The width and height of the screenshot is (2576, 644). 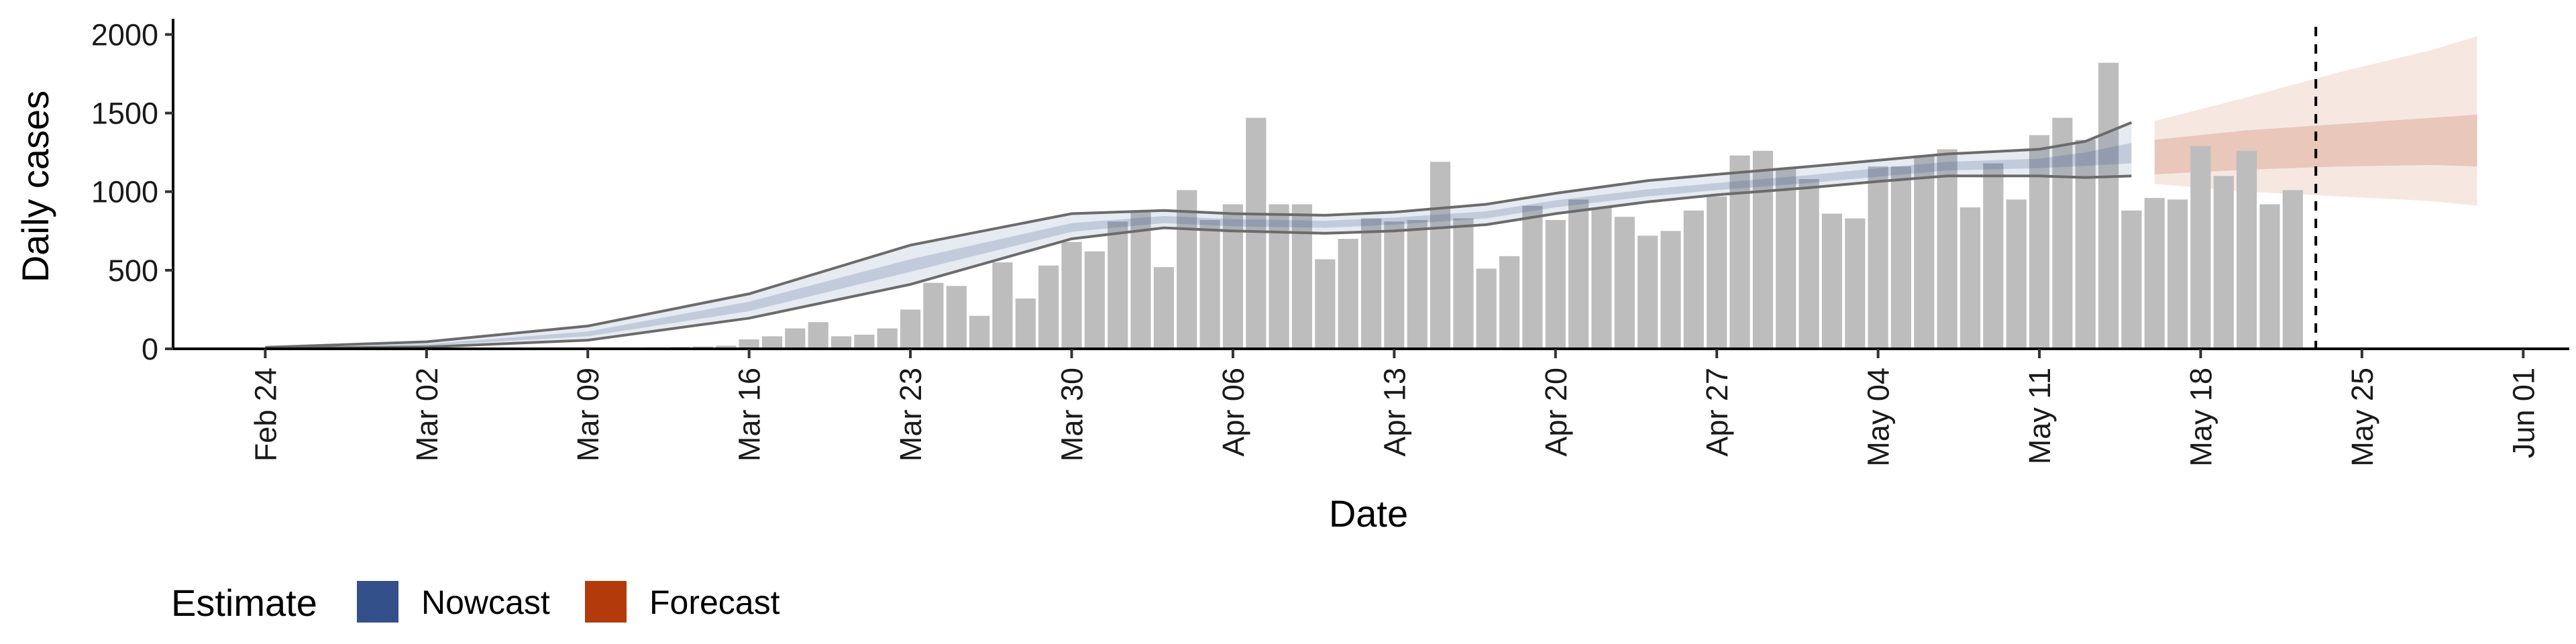 I want to click on x-tick-label: Apr 13, so click(x=1394, y=412).